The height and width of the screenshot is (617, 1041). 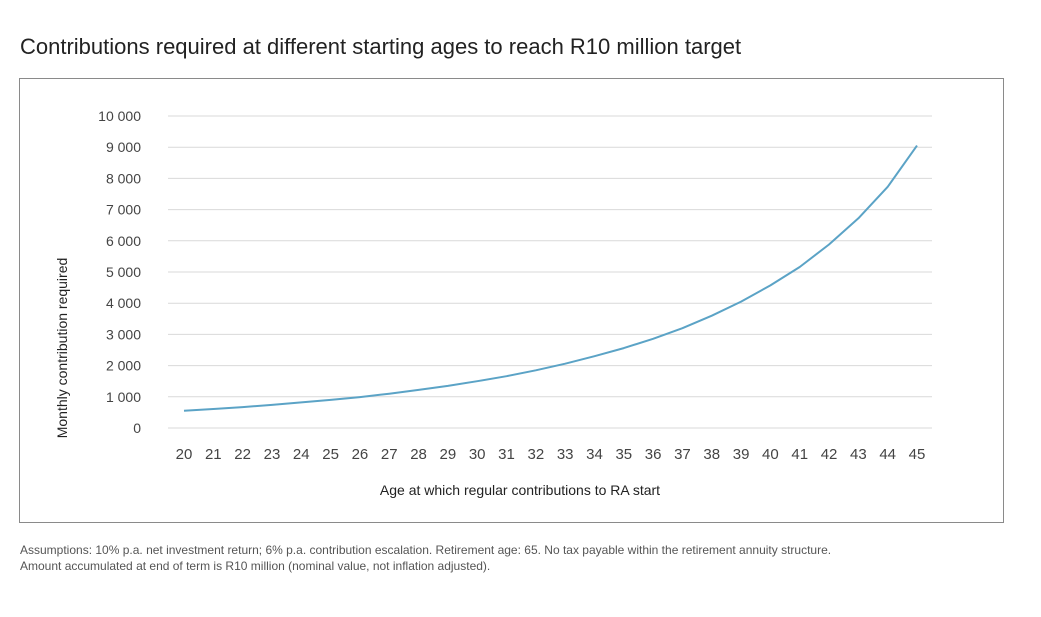 What do you see at coordinates (123, 210) in the screenshot?
I see `y-tick-label: 7 000` at bounding box center [123, 210].